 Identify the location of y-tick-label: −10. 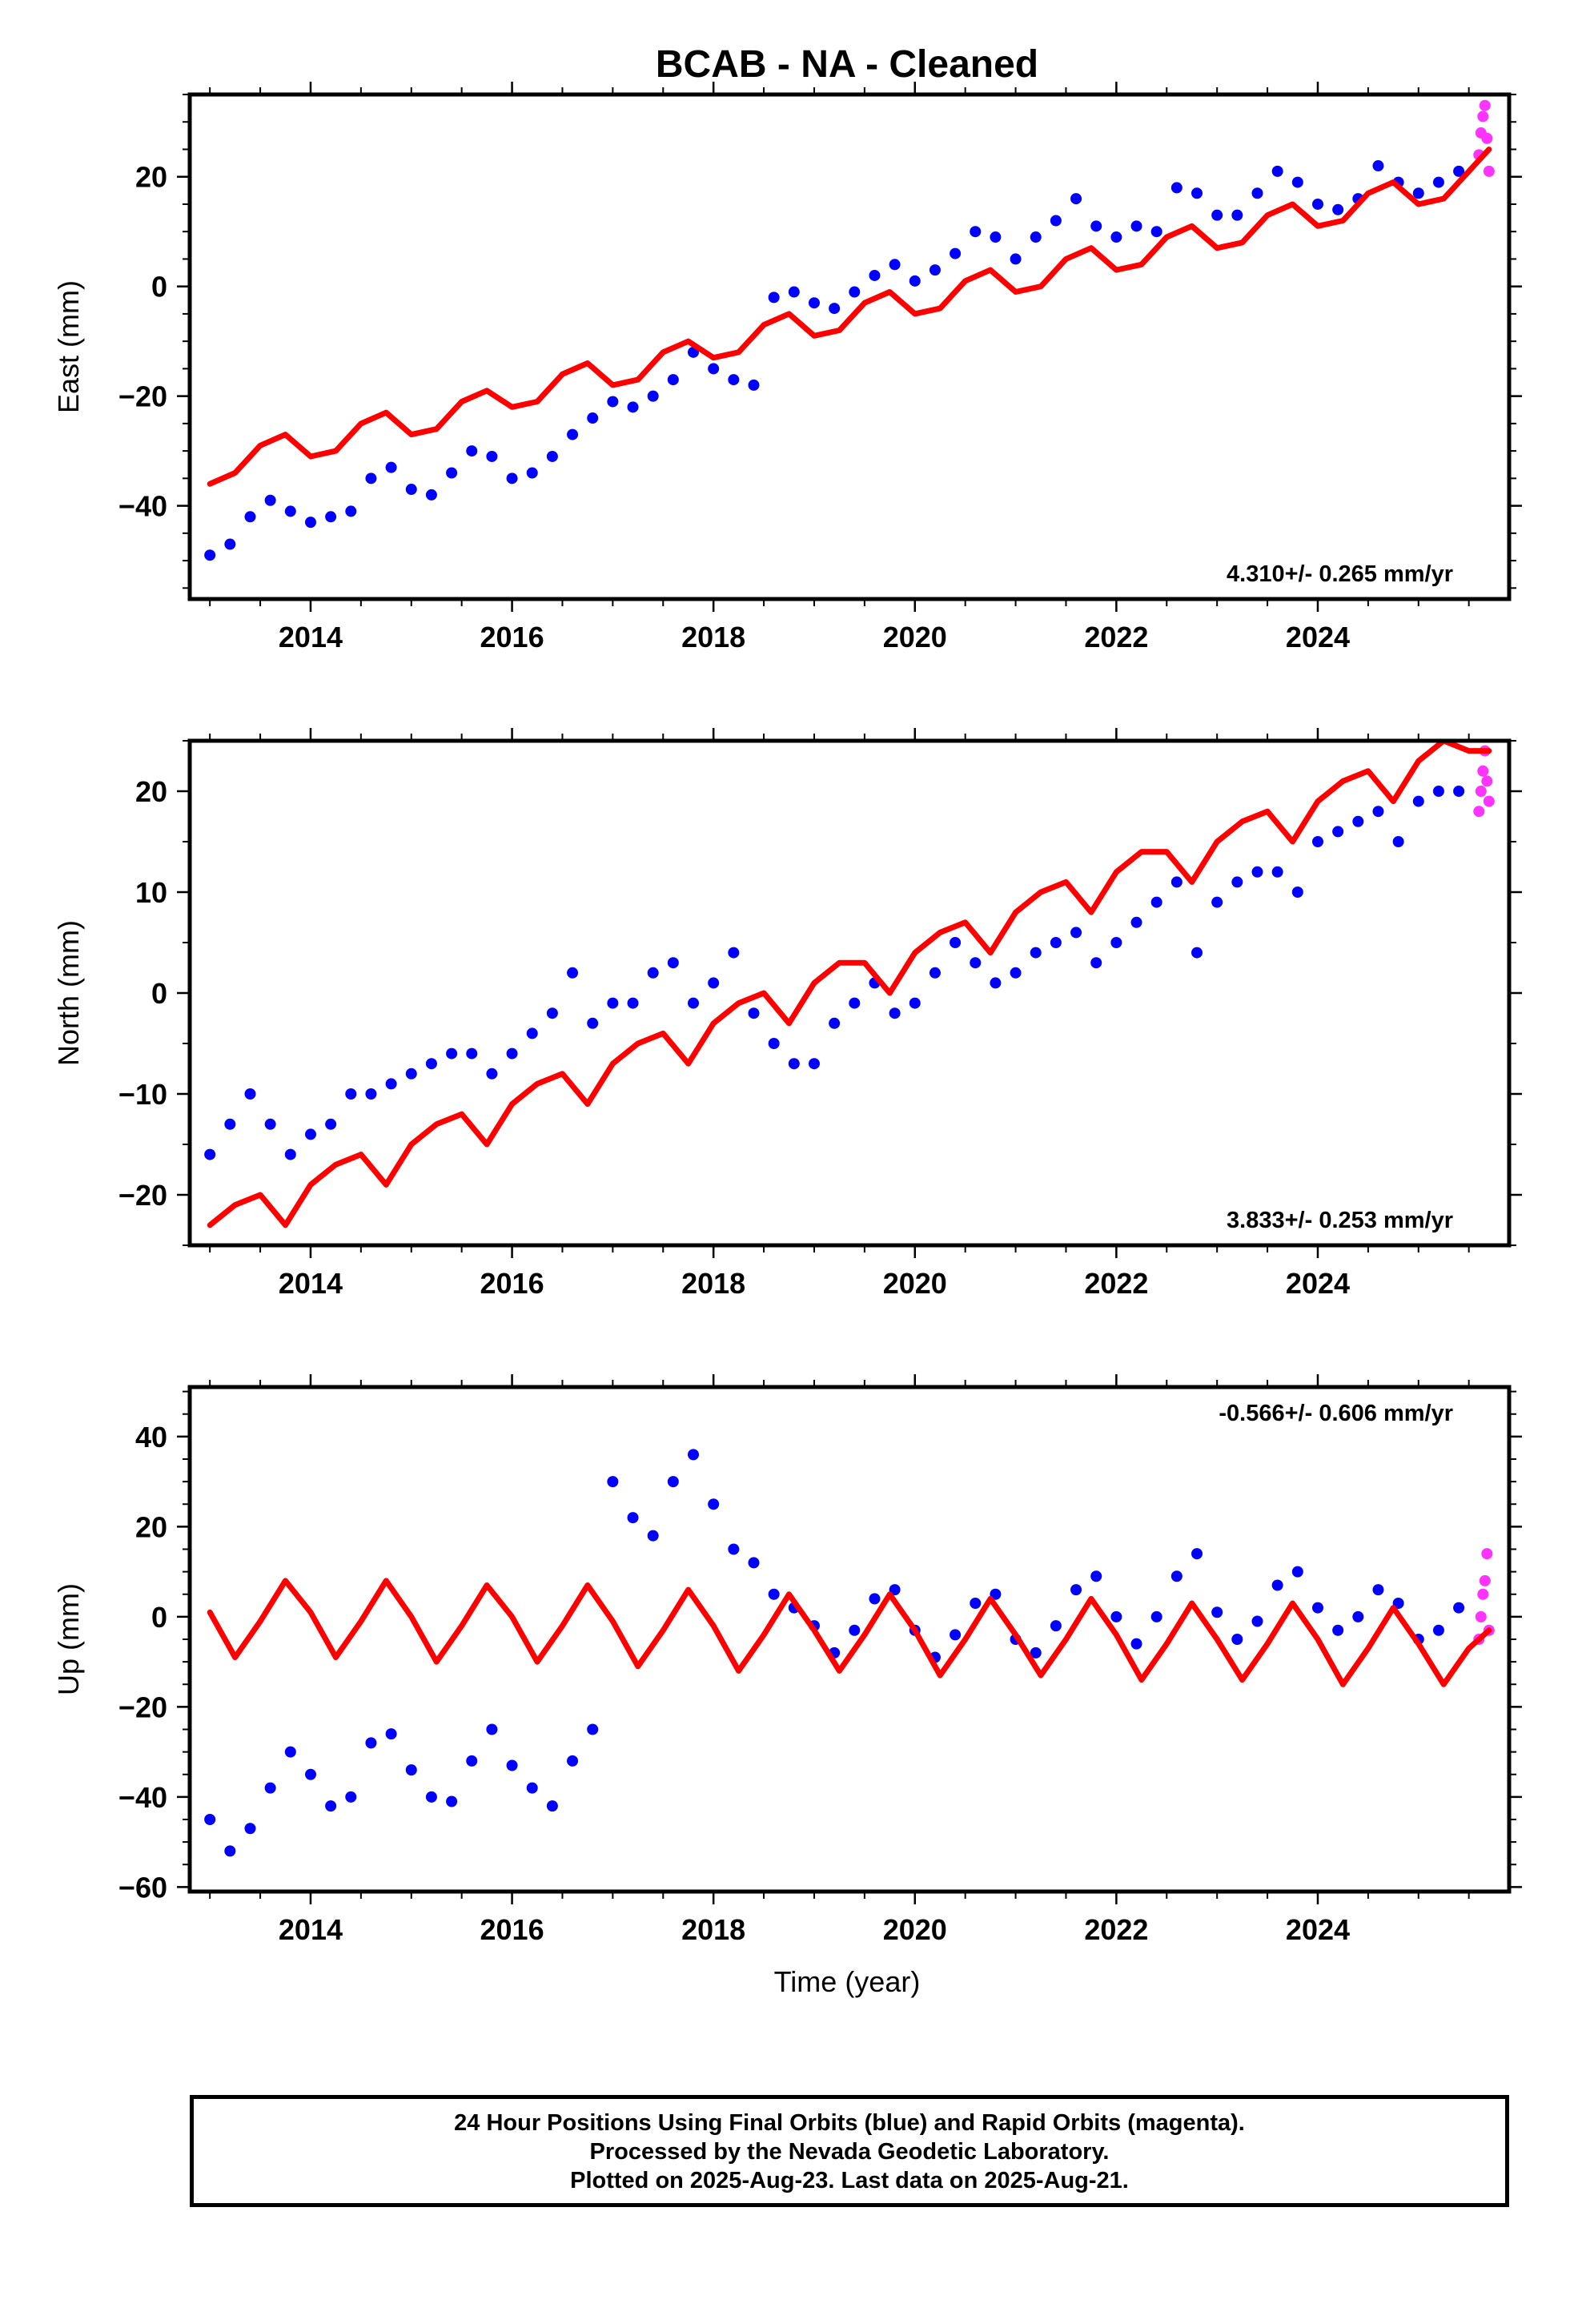
(142, 1094).